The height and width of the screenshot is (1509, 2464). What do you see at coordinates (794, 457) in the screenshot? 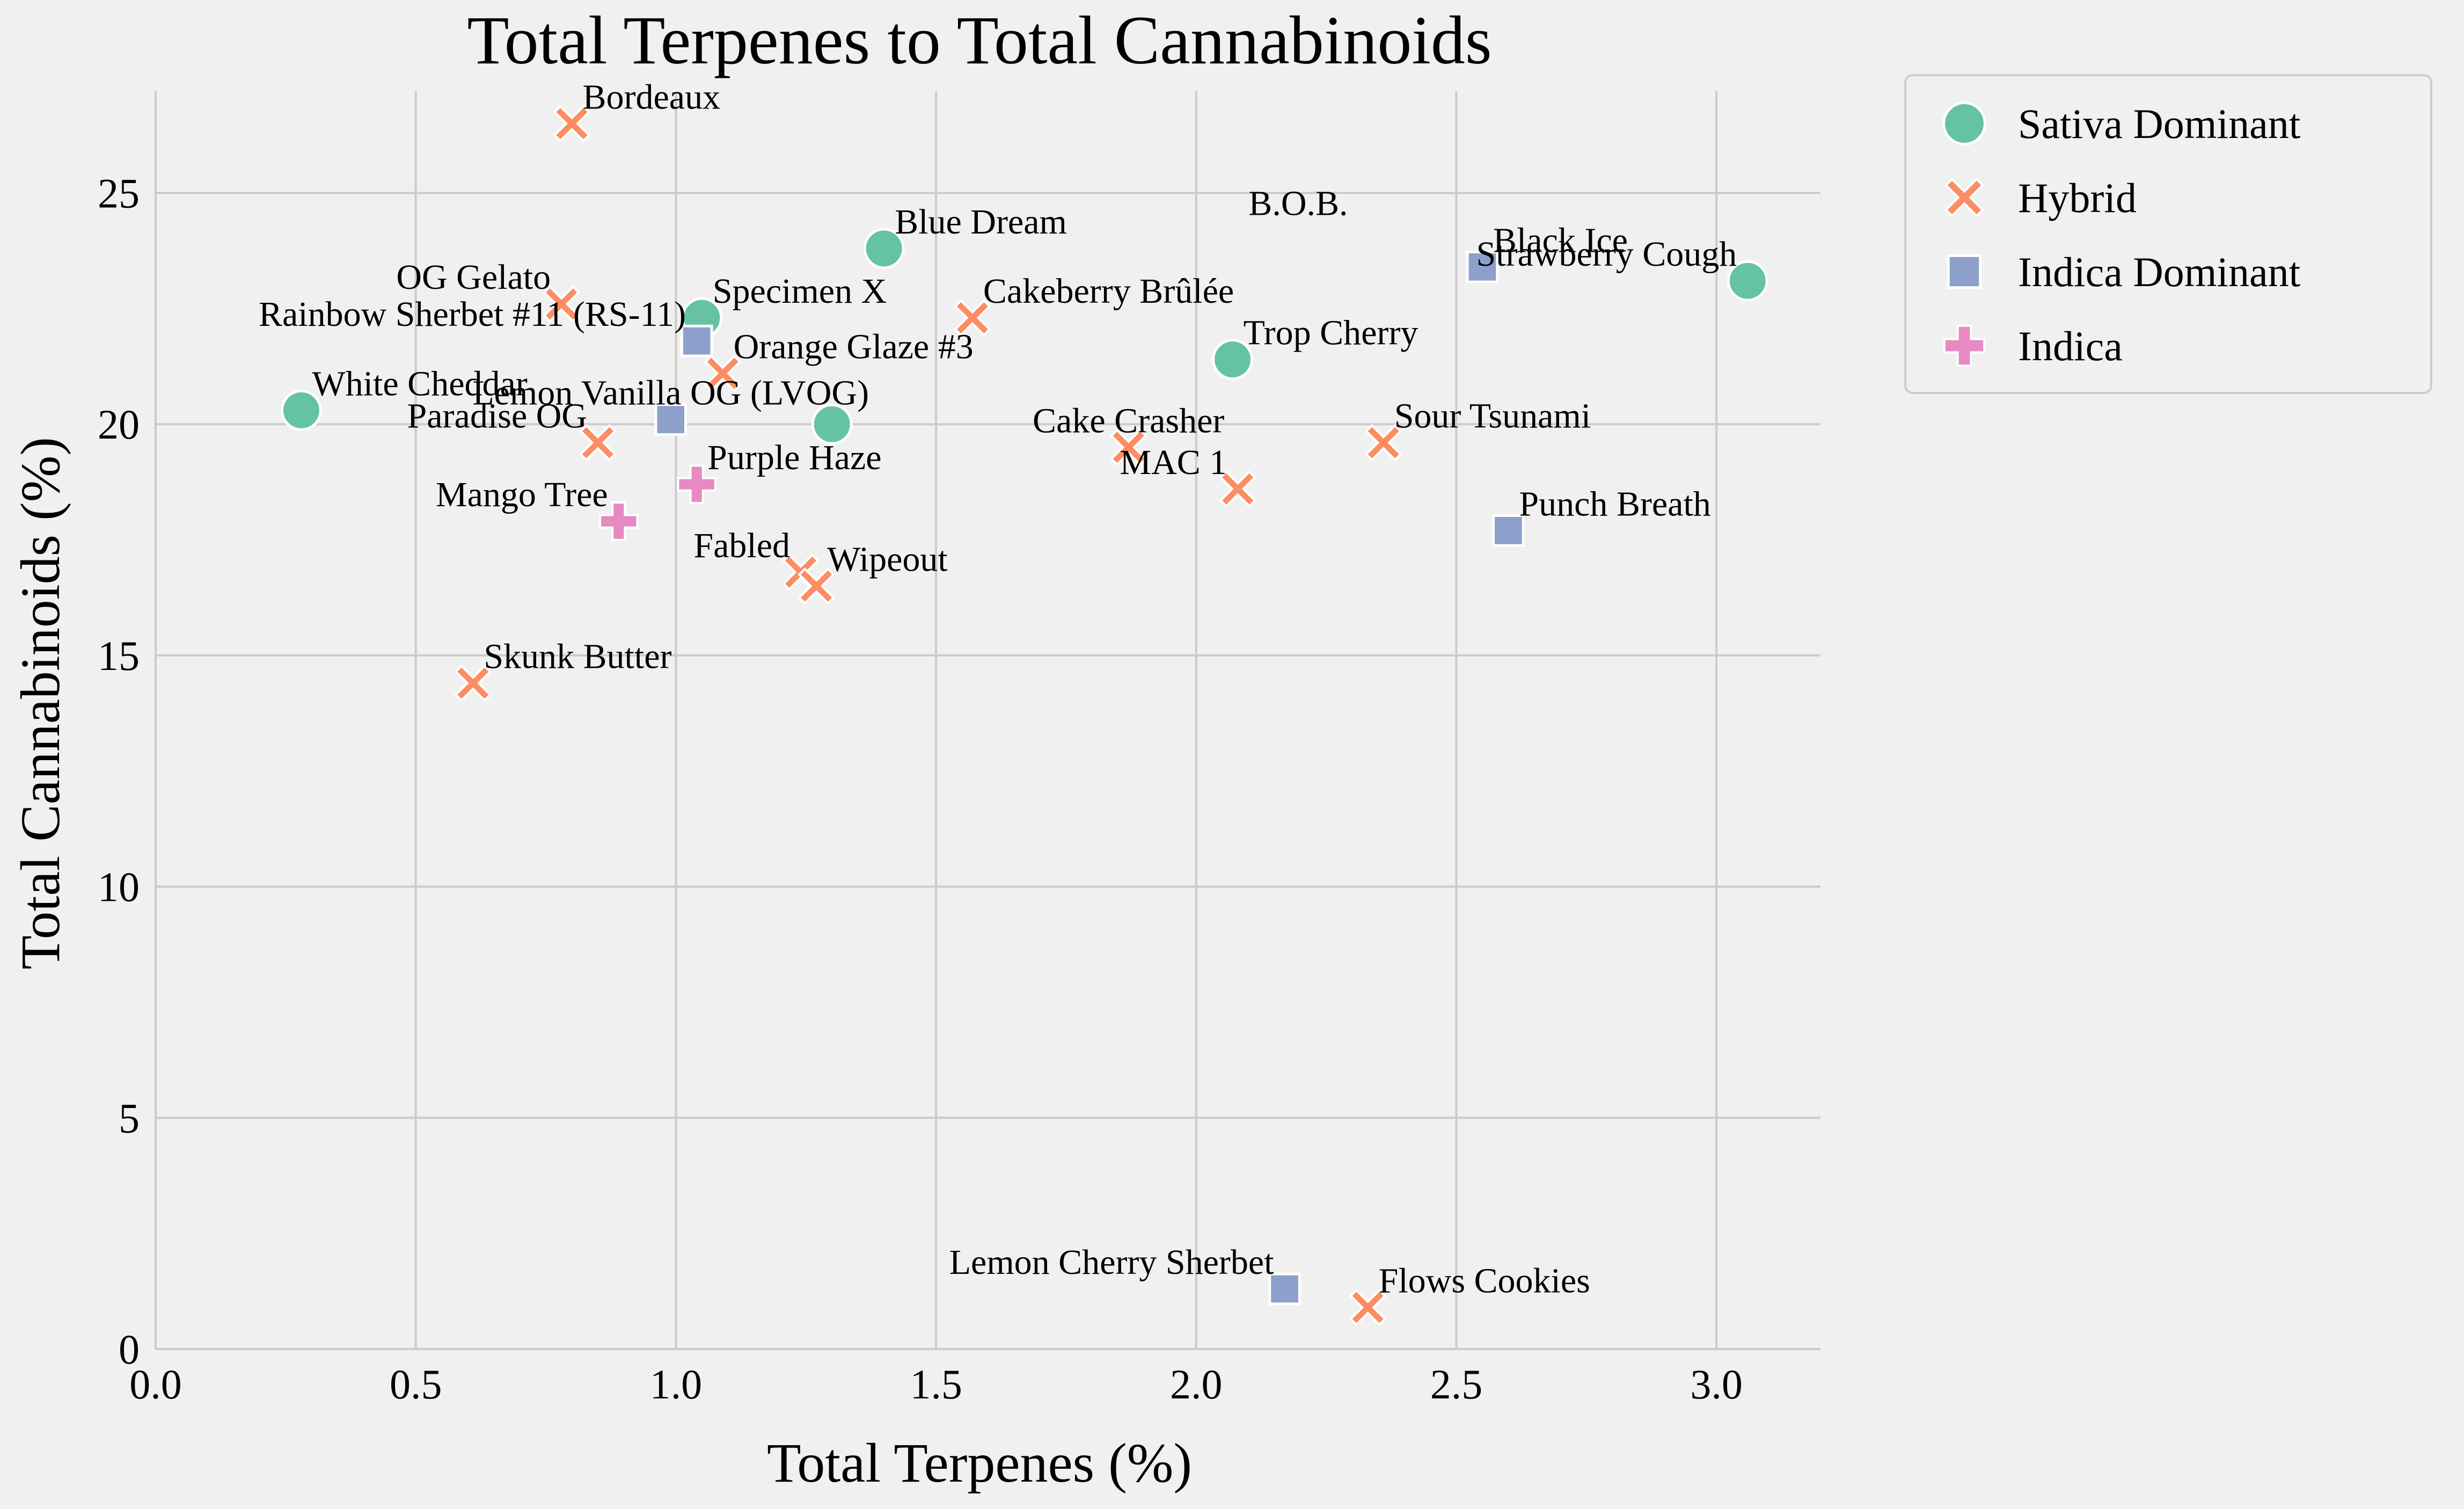
I see `point-label: Purple Haze` at bounding box center [794, 457].